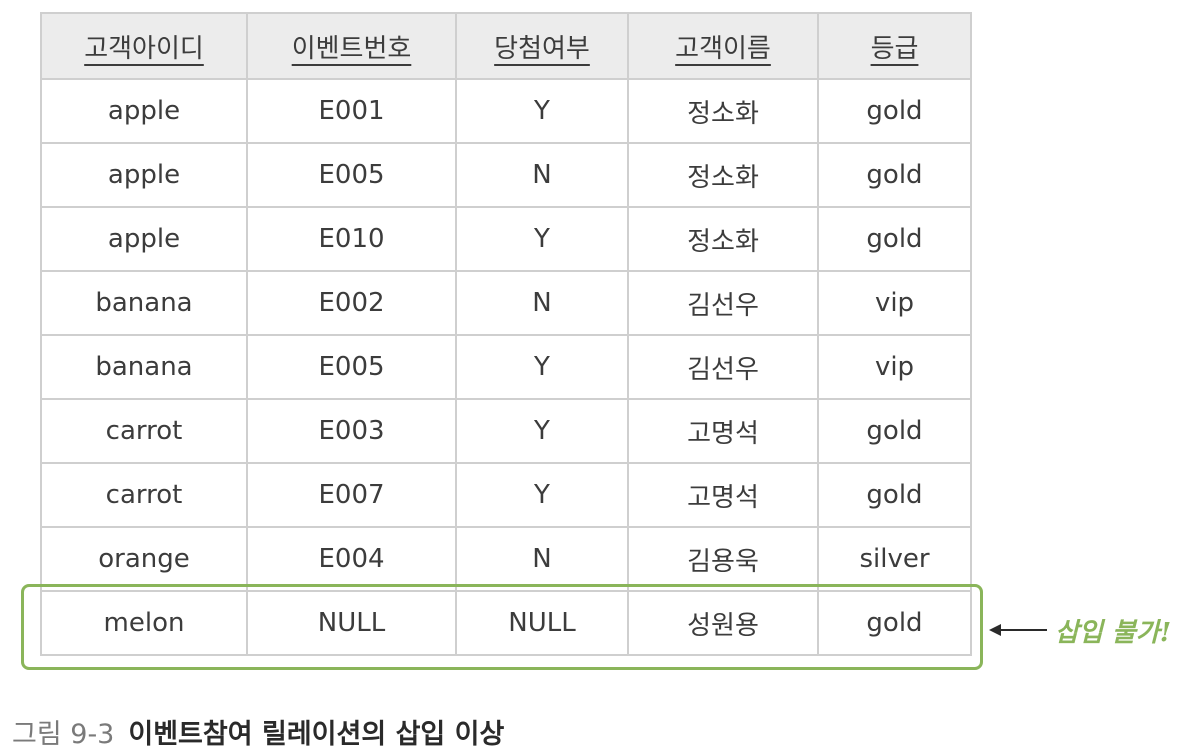 This screenshot has width=1187, height=753. Describe the element at coordinates (1113, 633) in the screenshot. I see `insertion-not-allowed-note: 삽입 불가!` at that location.